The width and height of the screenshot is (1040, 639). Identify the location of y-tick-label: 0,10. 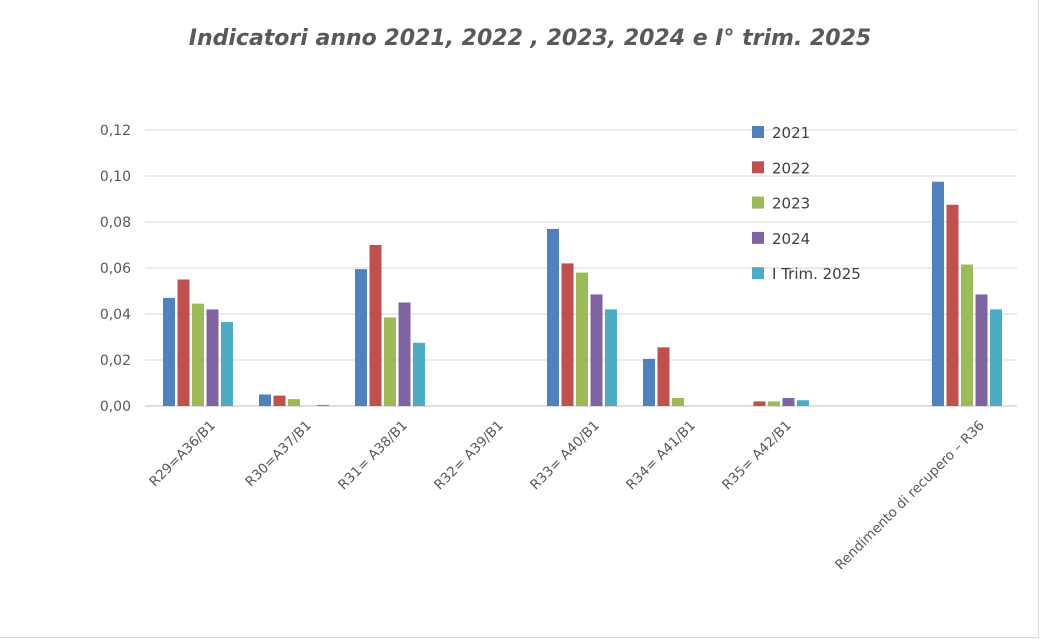
(115, 177).